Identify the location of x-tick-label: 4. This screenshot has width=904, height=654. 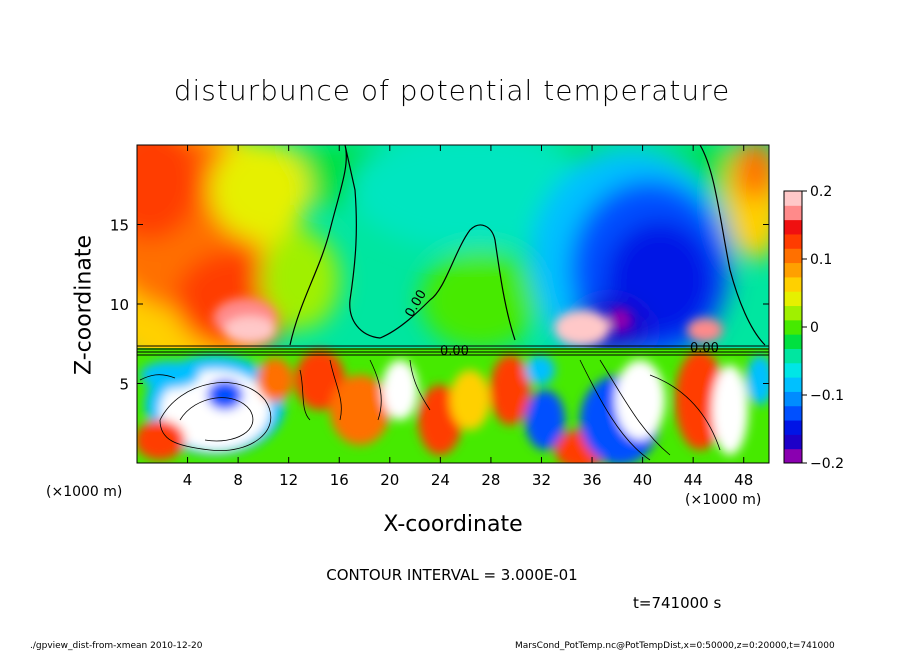
(188, 480).